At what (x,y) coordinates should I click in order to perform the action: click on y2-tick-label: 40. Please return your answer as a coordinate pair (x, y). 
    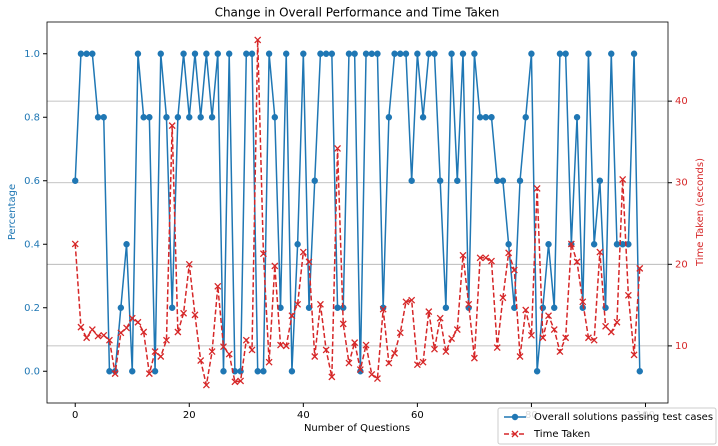
    Looking at the image, I should click on (681, 101).